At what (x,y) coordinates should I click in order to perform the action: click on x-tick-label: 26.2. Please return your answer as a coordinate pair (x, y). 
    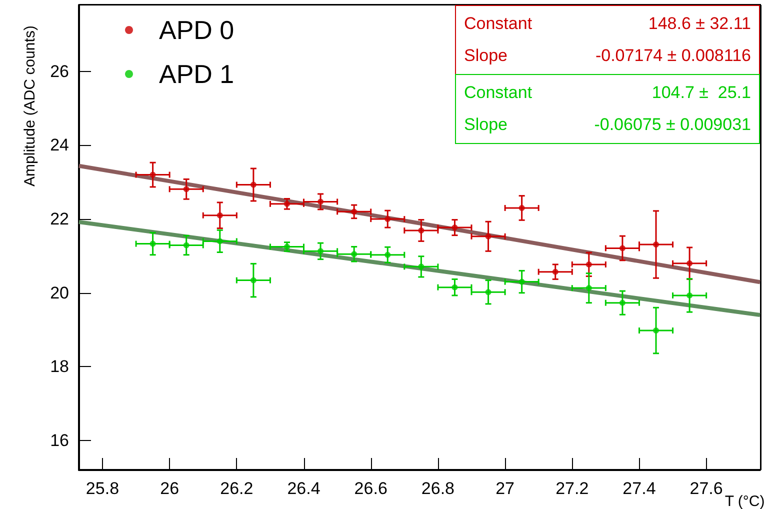
    Looking at the image, I should click on (237, 488).